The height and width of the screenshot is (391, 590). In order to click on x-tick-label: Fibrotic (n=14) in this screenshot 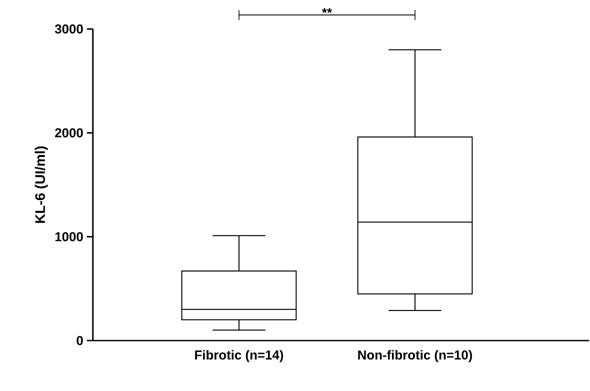, I will do `click(239, 356)`.